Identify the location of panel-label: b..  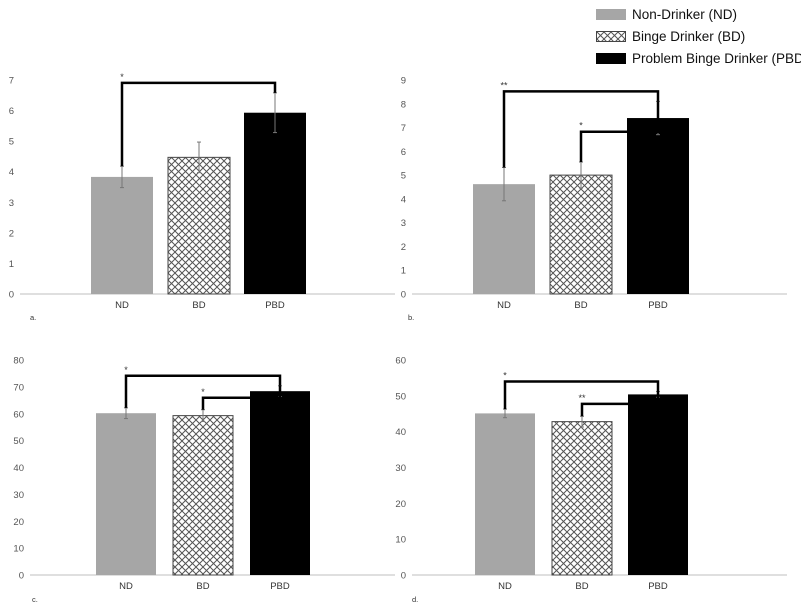
(411, 317).